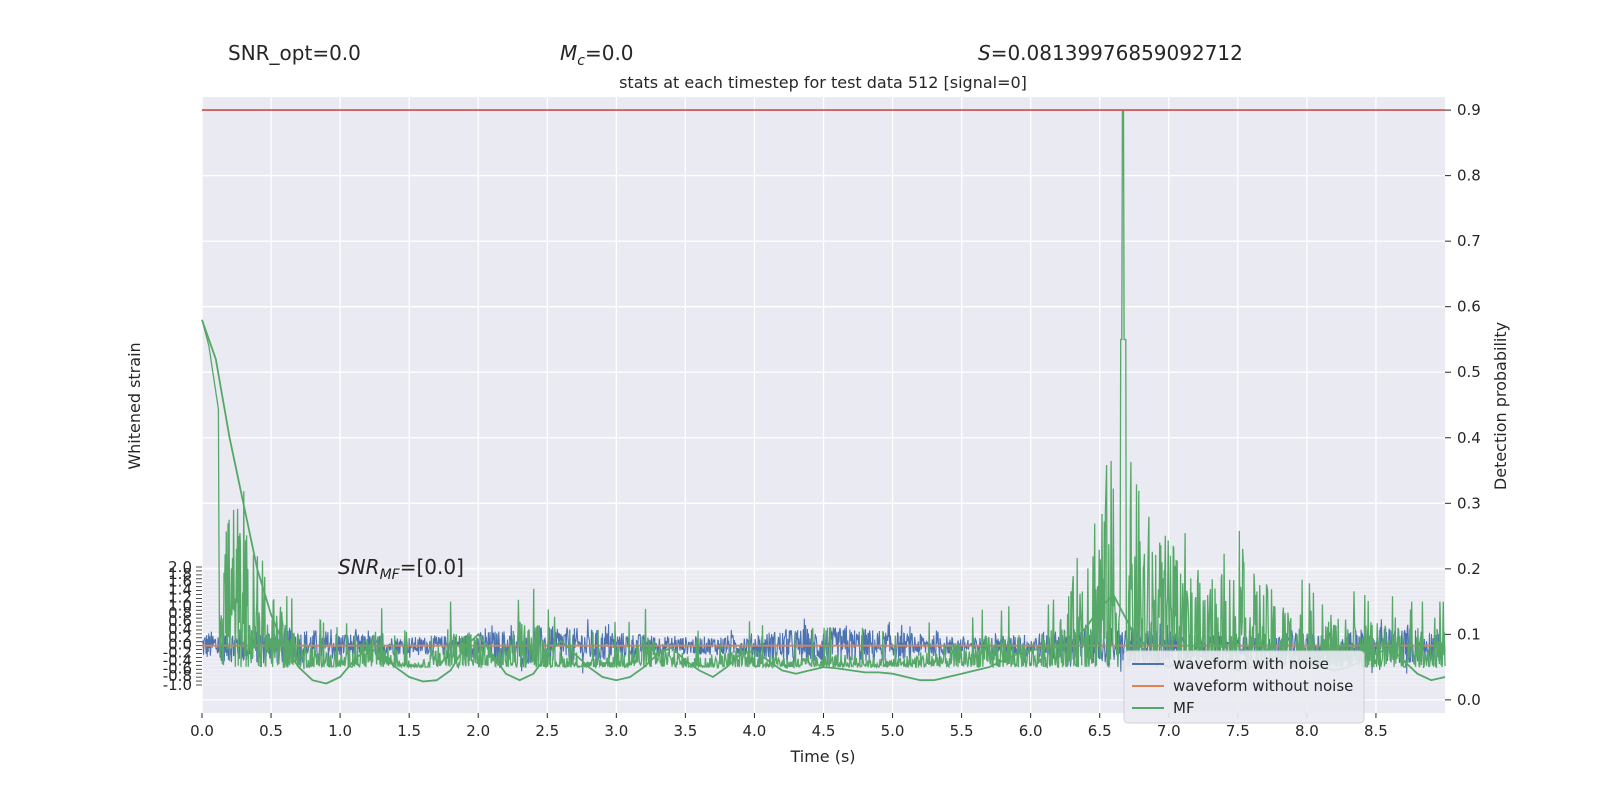  Describe the element at coordinates (294, 53) in the screenshot. I see `snr-opt-label: SNR_opt=0.0` at that location.